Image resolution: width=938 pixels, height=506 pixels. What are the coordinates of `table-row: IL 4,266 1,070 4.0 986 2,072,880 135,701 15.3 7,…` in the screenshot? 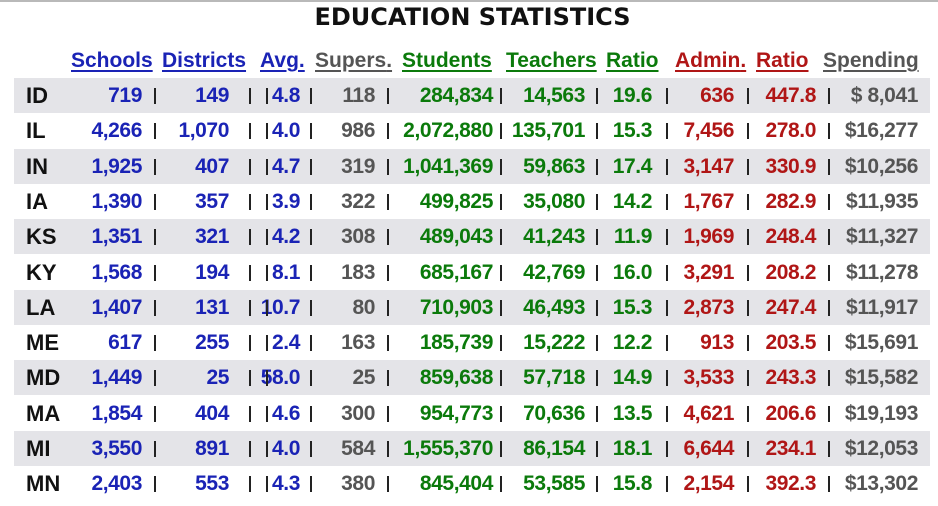 It's located at (469, 130).